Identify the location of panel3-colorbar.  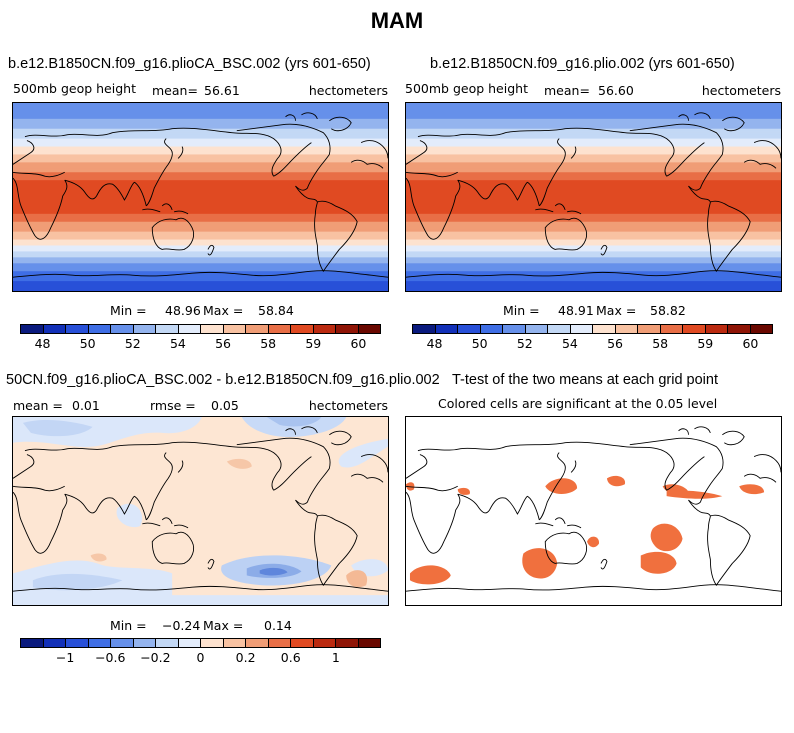
(200, 643).